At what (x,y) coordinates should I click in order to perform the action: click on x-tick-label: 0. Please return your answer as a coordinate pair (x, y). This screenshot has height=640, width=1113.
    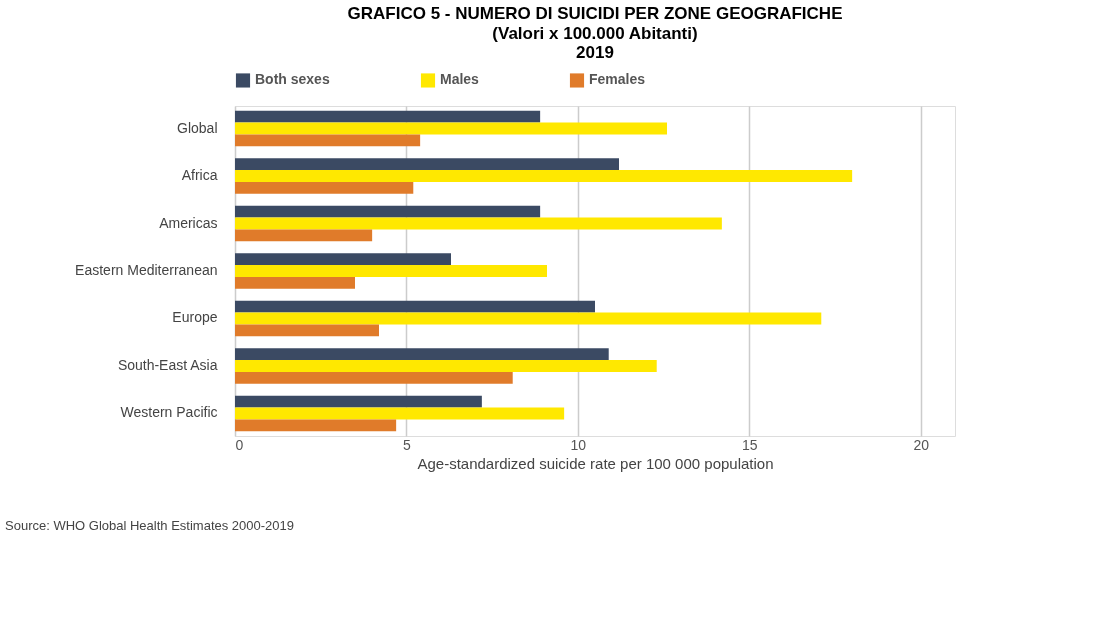
    Looking at the image, I should click on (239, 444).